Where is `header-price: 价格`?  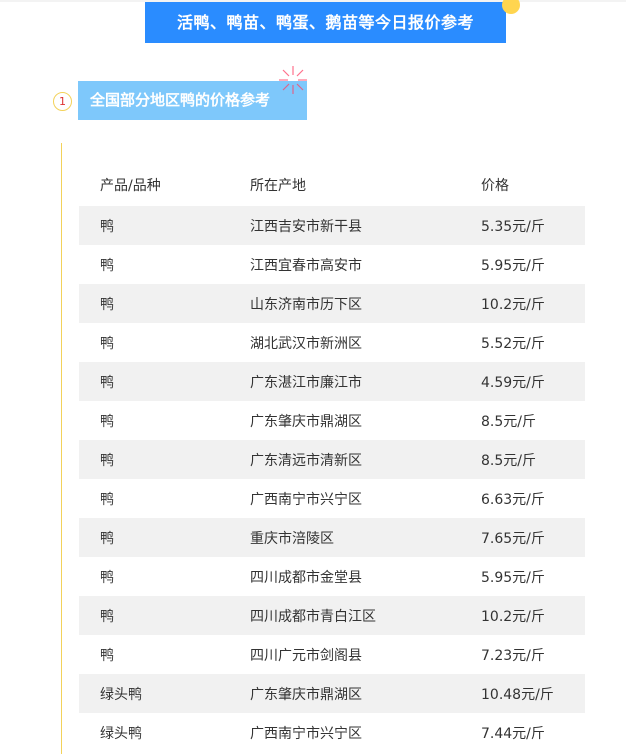
header-price: 价格 is located at coordinates (495, 185).